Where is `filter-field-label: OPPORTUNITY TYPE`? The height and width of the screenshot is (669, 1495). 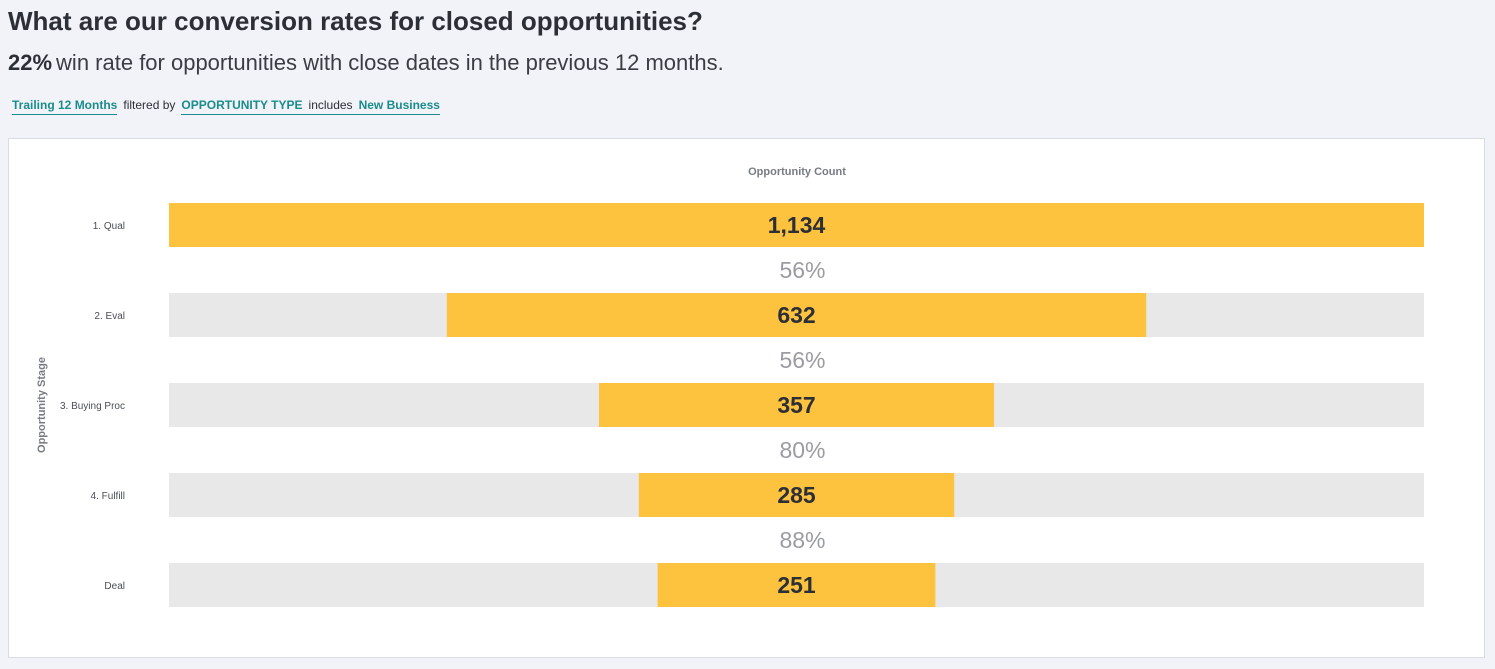
filter-field-label: OPPORTUNITY TYPE is located at coordinates (242, 105).